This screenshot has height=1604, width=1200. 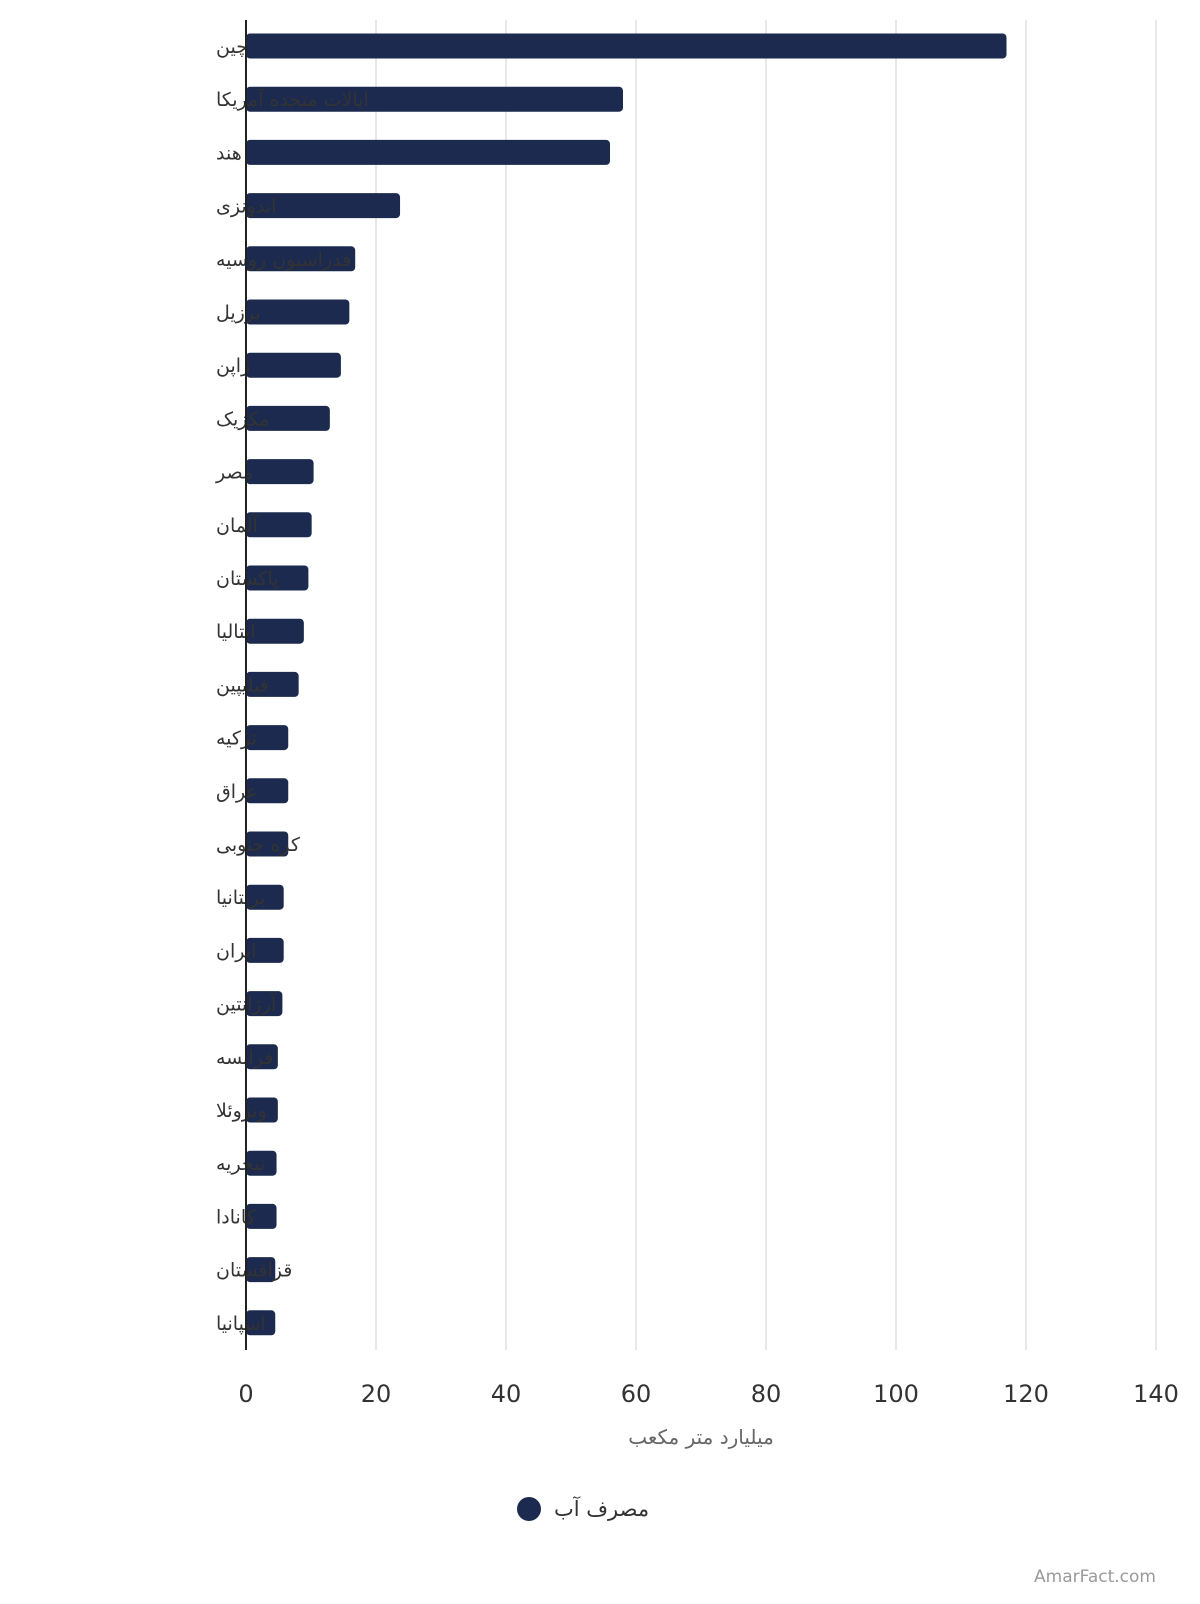 I want to click on x-tick-label-40: 40, so click(x=506, y=1394).